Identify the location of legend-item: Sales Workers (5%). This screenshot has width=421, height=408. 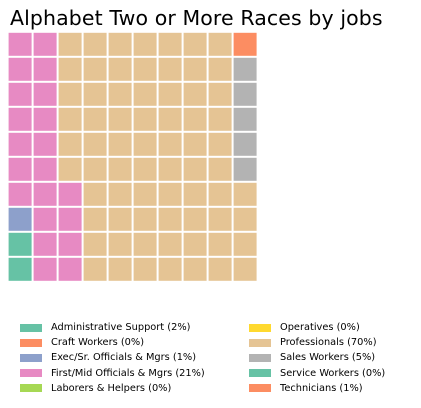
(334, 357).